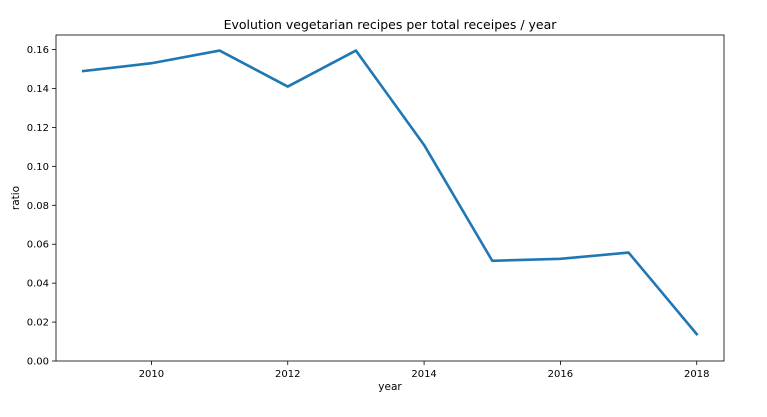  Describe the element at coordinates (423, 374) in the screenshot. I see `x-tick-label: 2014` at that location.